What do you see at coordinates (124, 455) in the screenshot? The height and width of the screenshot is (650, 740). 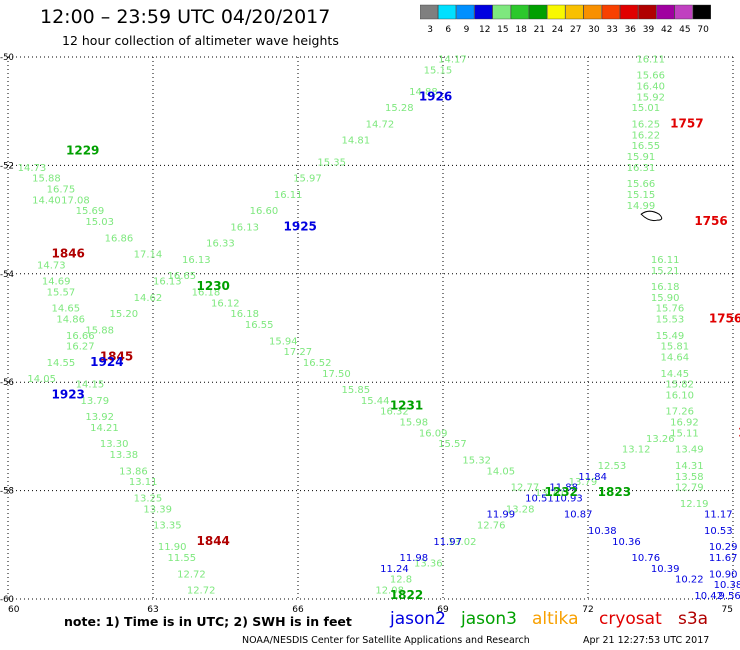 I see `swh-value: 13.38` at bounding box center [124, 455].